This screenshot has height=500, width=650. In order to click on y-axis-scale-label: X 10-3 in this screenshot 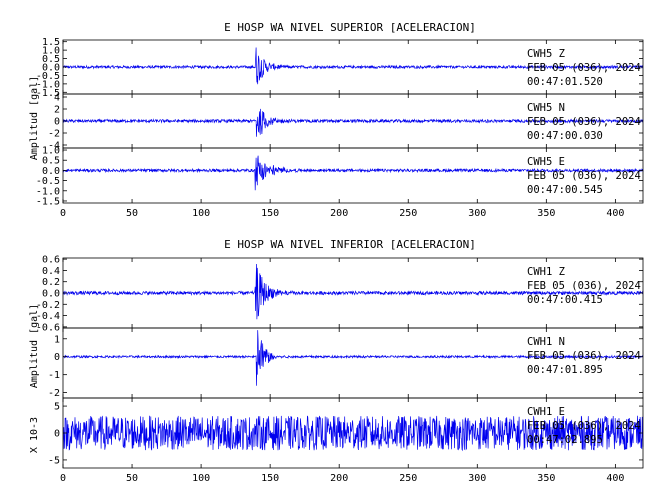, I will do `click(34, 435)`.